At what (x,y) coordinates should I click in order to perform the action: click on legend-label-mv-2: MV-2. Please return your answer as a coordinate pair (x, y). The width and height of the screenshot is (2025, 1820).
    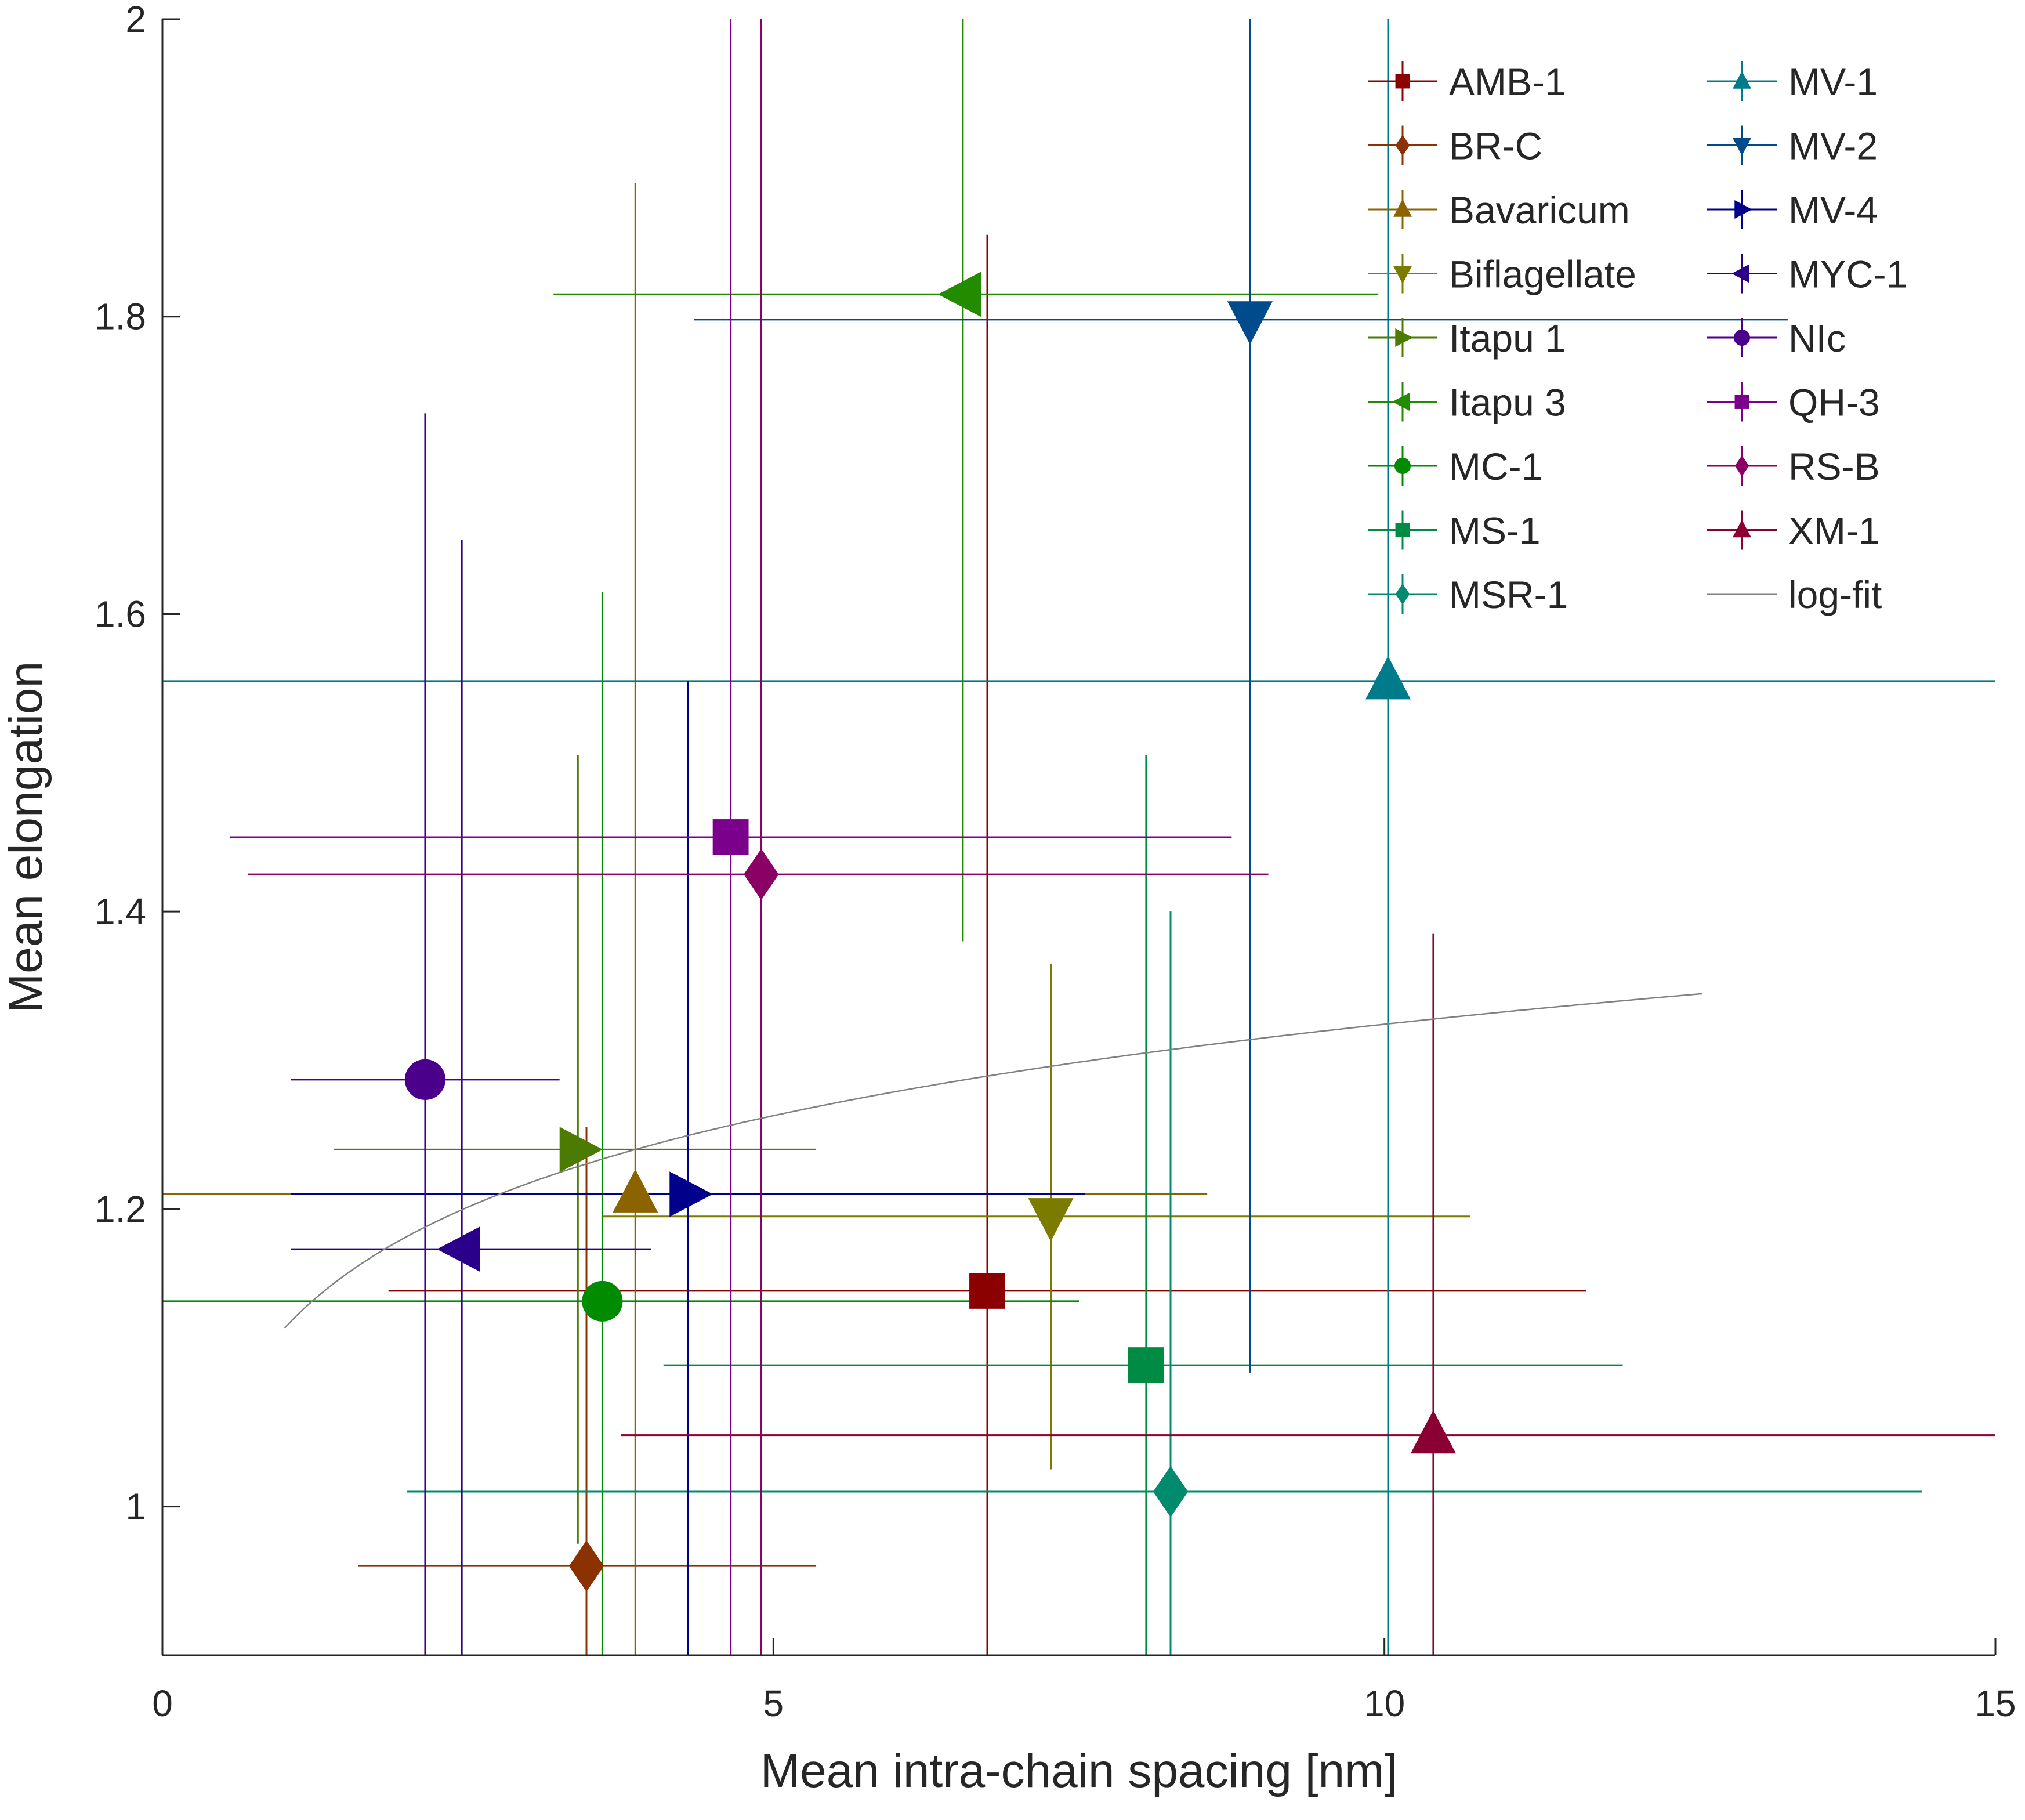
    Looking at the image, I should click on (1833, 146).